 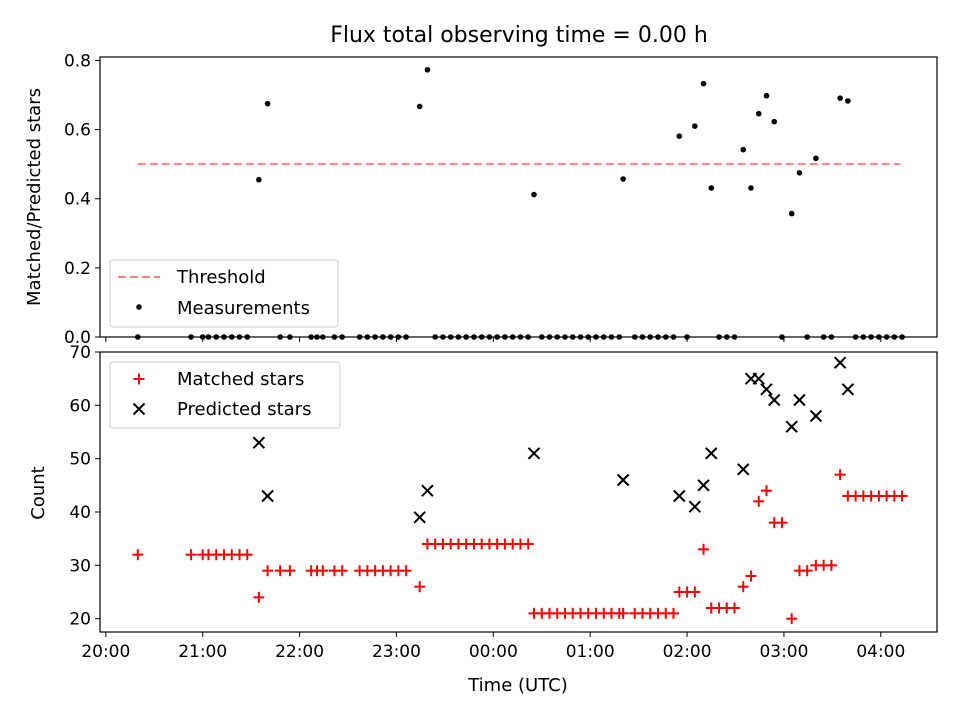 What do you see at coordinates (493, 652) in the screenshot?
I see `x-tick-label: 00:00` at bounding box center [493, 652].